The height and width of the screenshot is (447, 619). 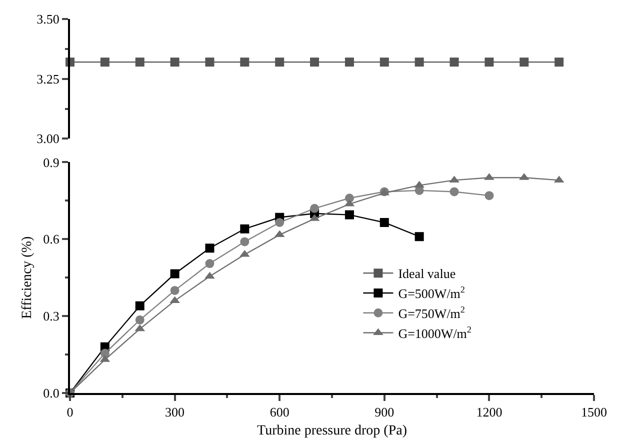 I want to click on y-tick-label: 3.00, so click(x=48, y=138).